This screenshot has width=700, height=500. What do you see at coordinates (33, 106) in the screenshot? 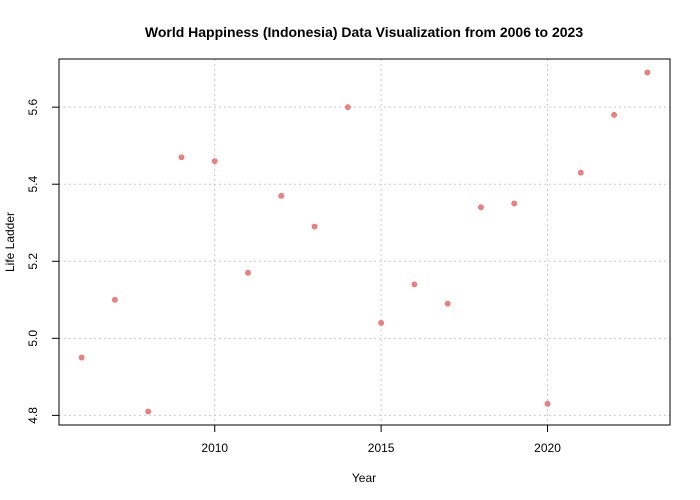
I see `y-tick-label: 5.6` at bounding box center [33, 106].